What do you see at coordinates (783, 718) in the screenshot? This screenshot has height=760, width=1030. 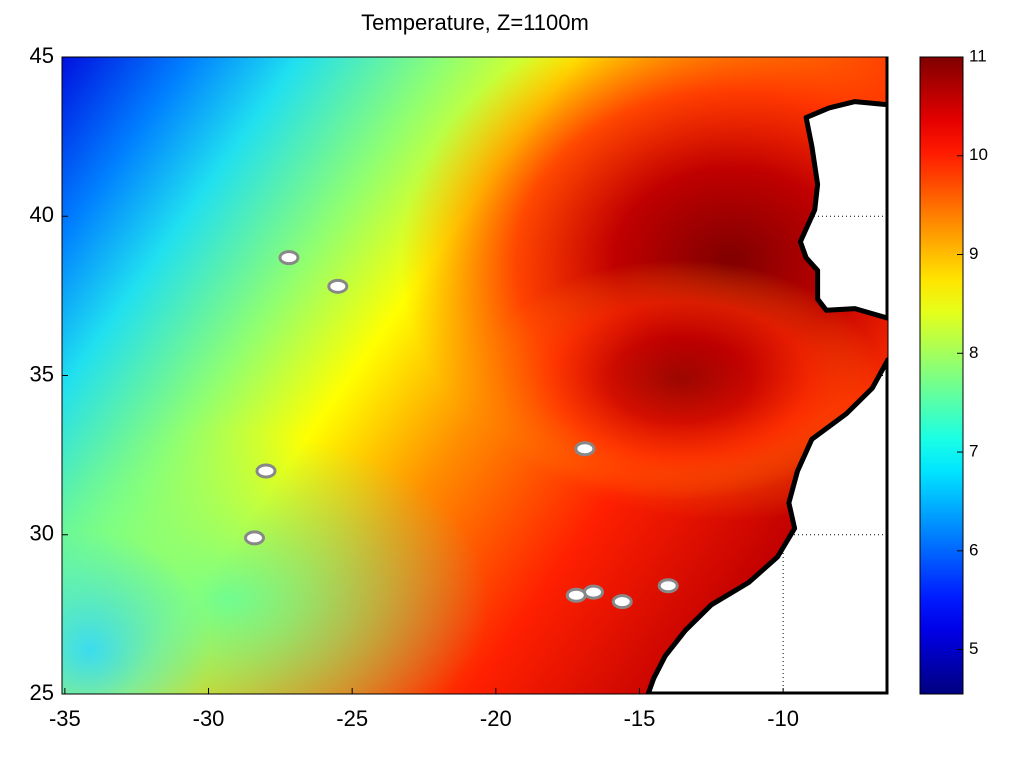 I see `x-tick-label: -10` at bounding box center [783, 718].